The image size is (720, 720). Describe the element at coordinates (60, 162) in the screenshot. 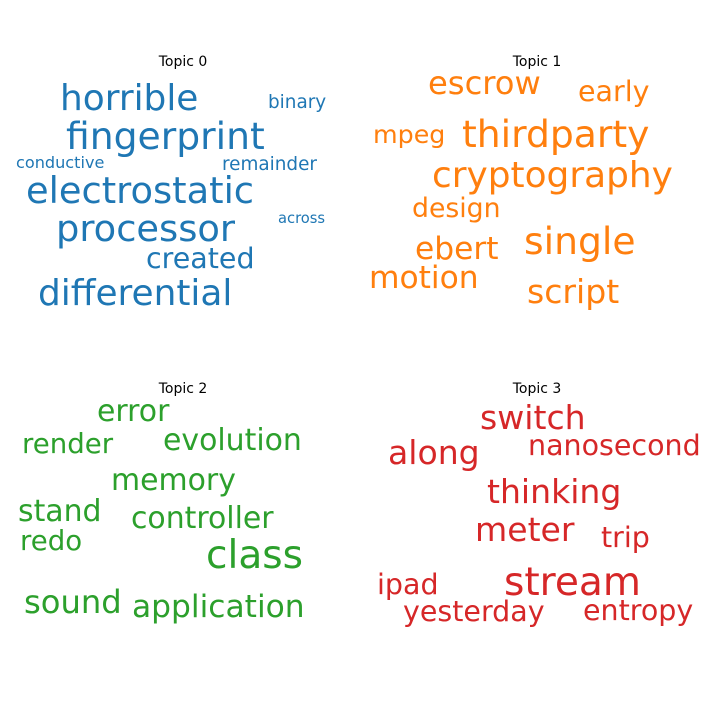

I see `word: conductive` at that location.